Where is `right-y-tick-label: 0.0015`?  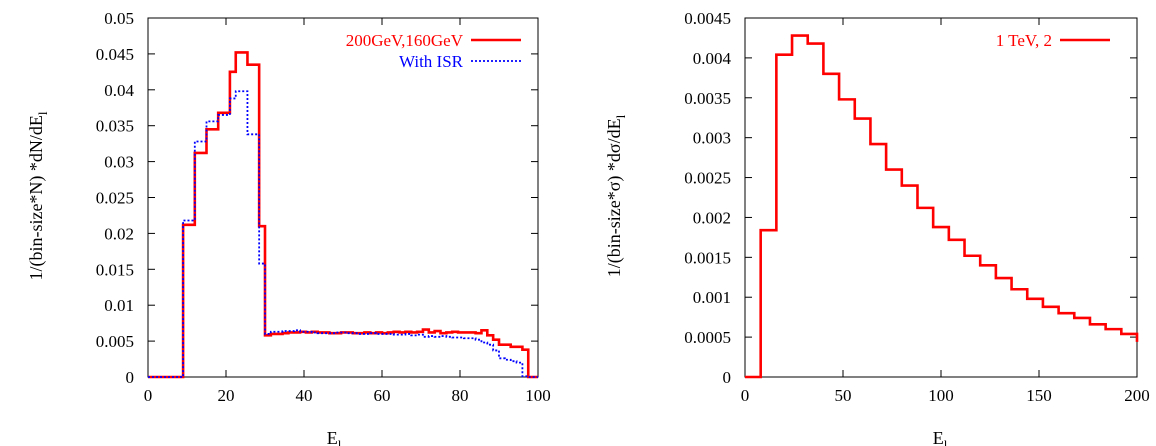
right-y-tick-label: 0.0015 is located at coordinates (707, 257).